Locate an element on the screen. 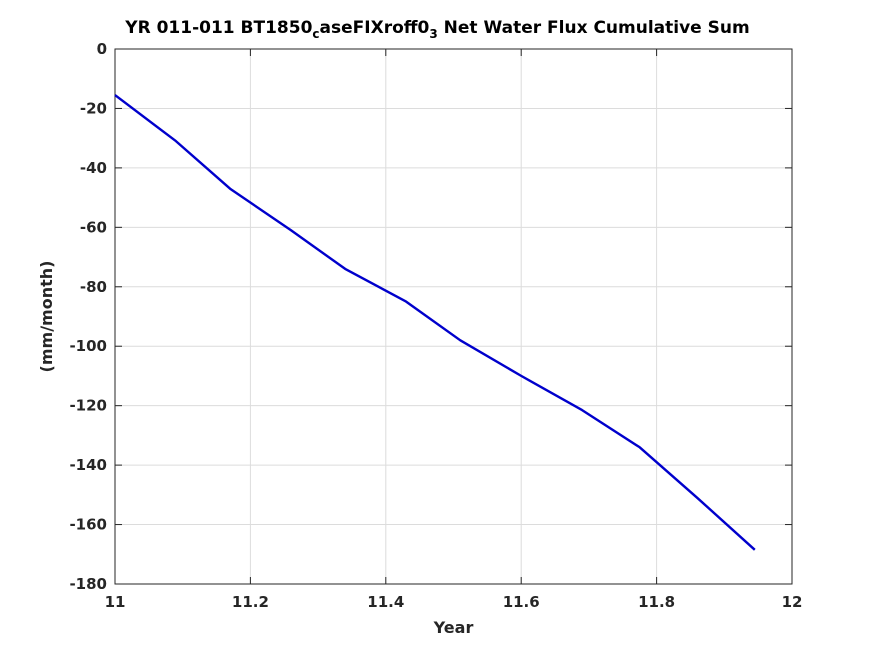  title-subscript-2: 3 is located at coordinates (433, 34).